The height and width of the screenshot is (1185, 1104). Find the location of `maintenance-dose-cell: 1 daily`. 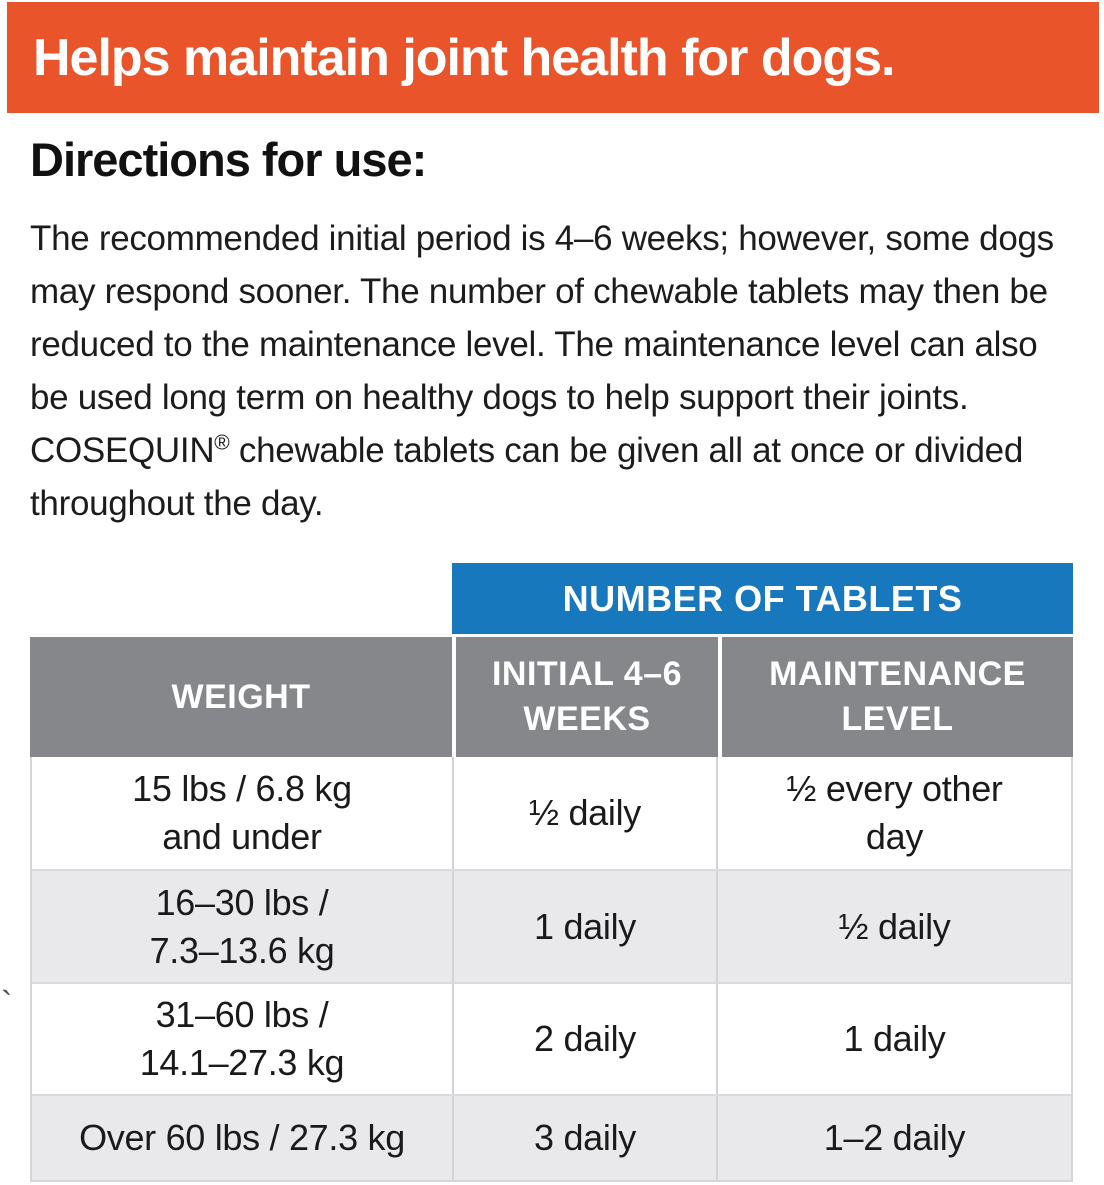

maintenance-dose-cell: 1 daily is located at coordinates (893, 1039).